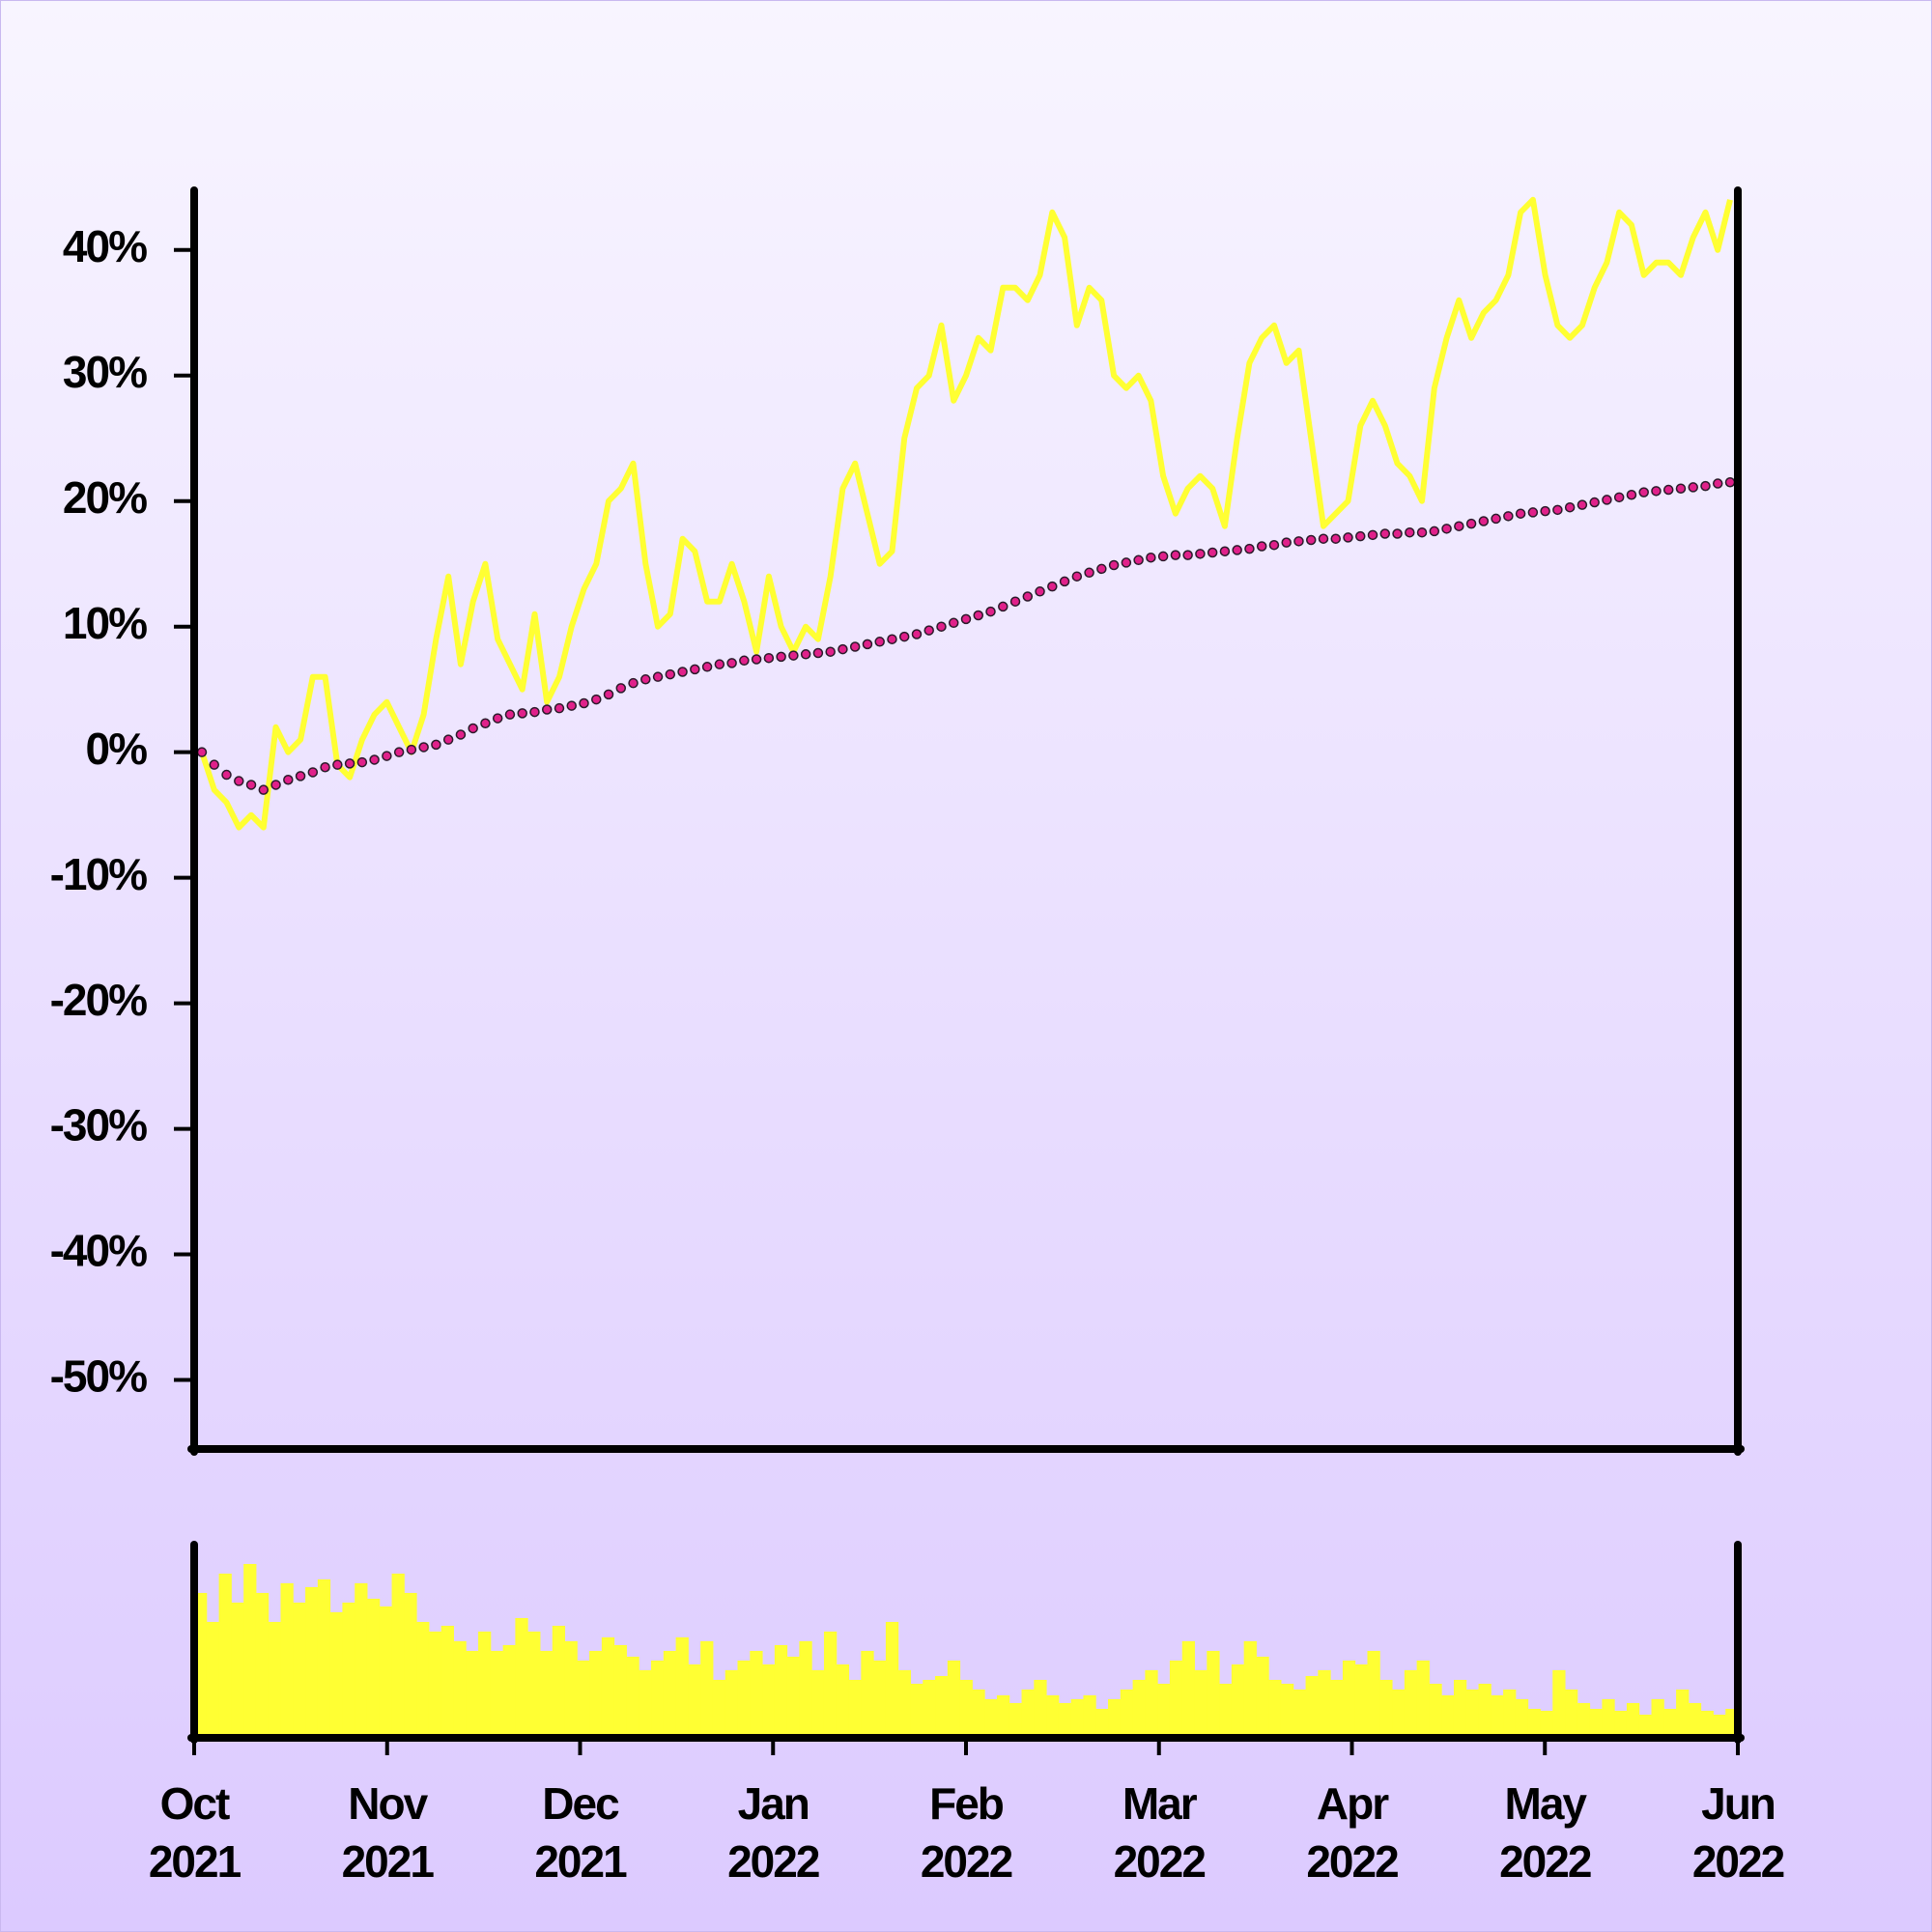 This screenshot has height=1932, width=1932. Describe the element at coordinates (773, 1832) in the screenshot. I see `x-tick-label: Jan 2022` at that location.